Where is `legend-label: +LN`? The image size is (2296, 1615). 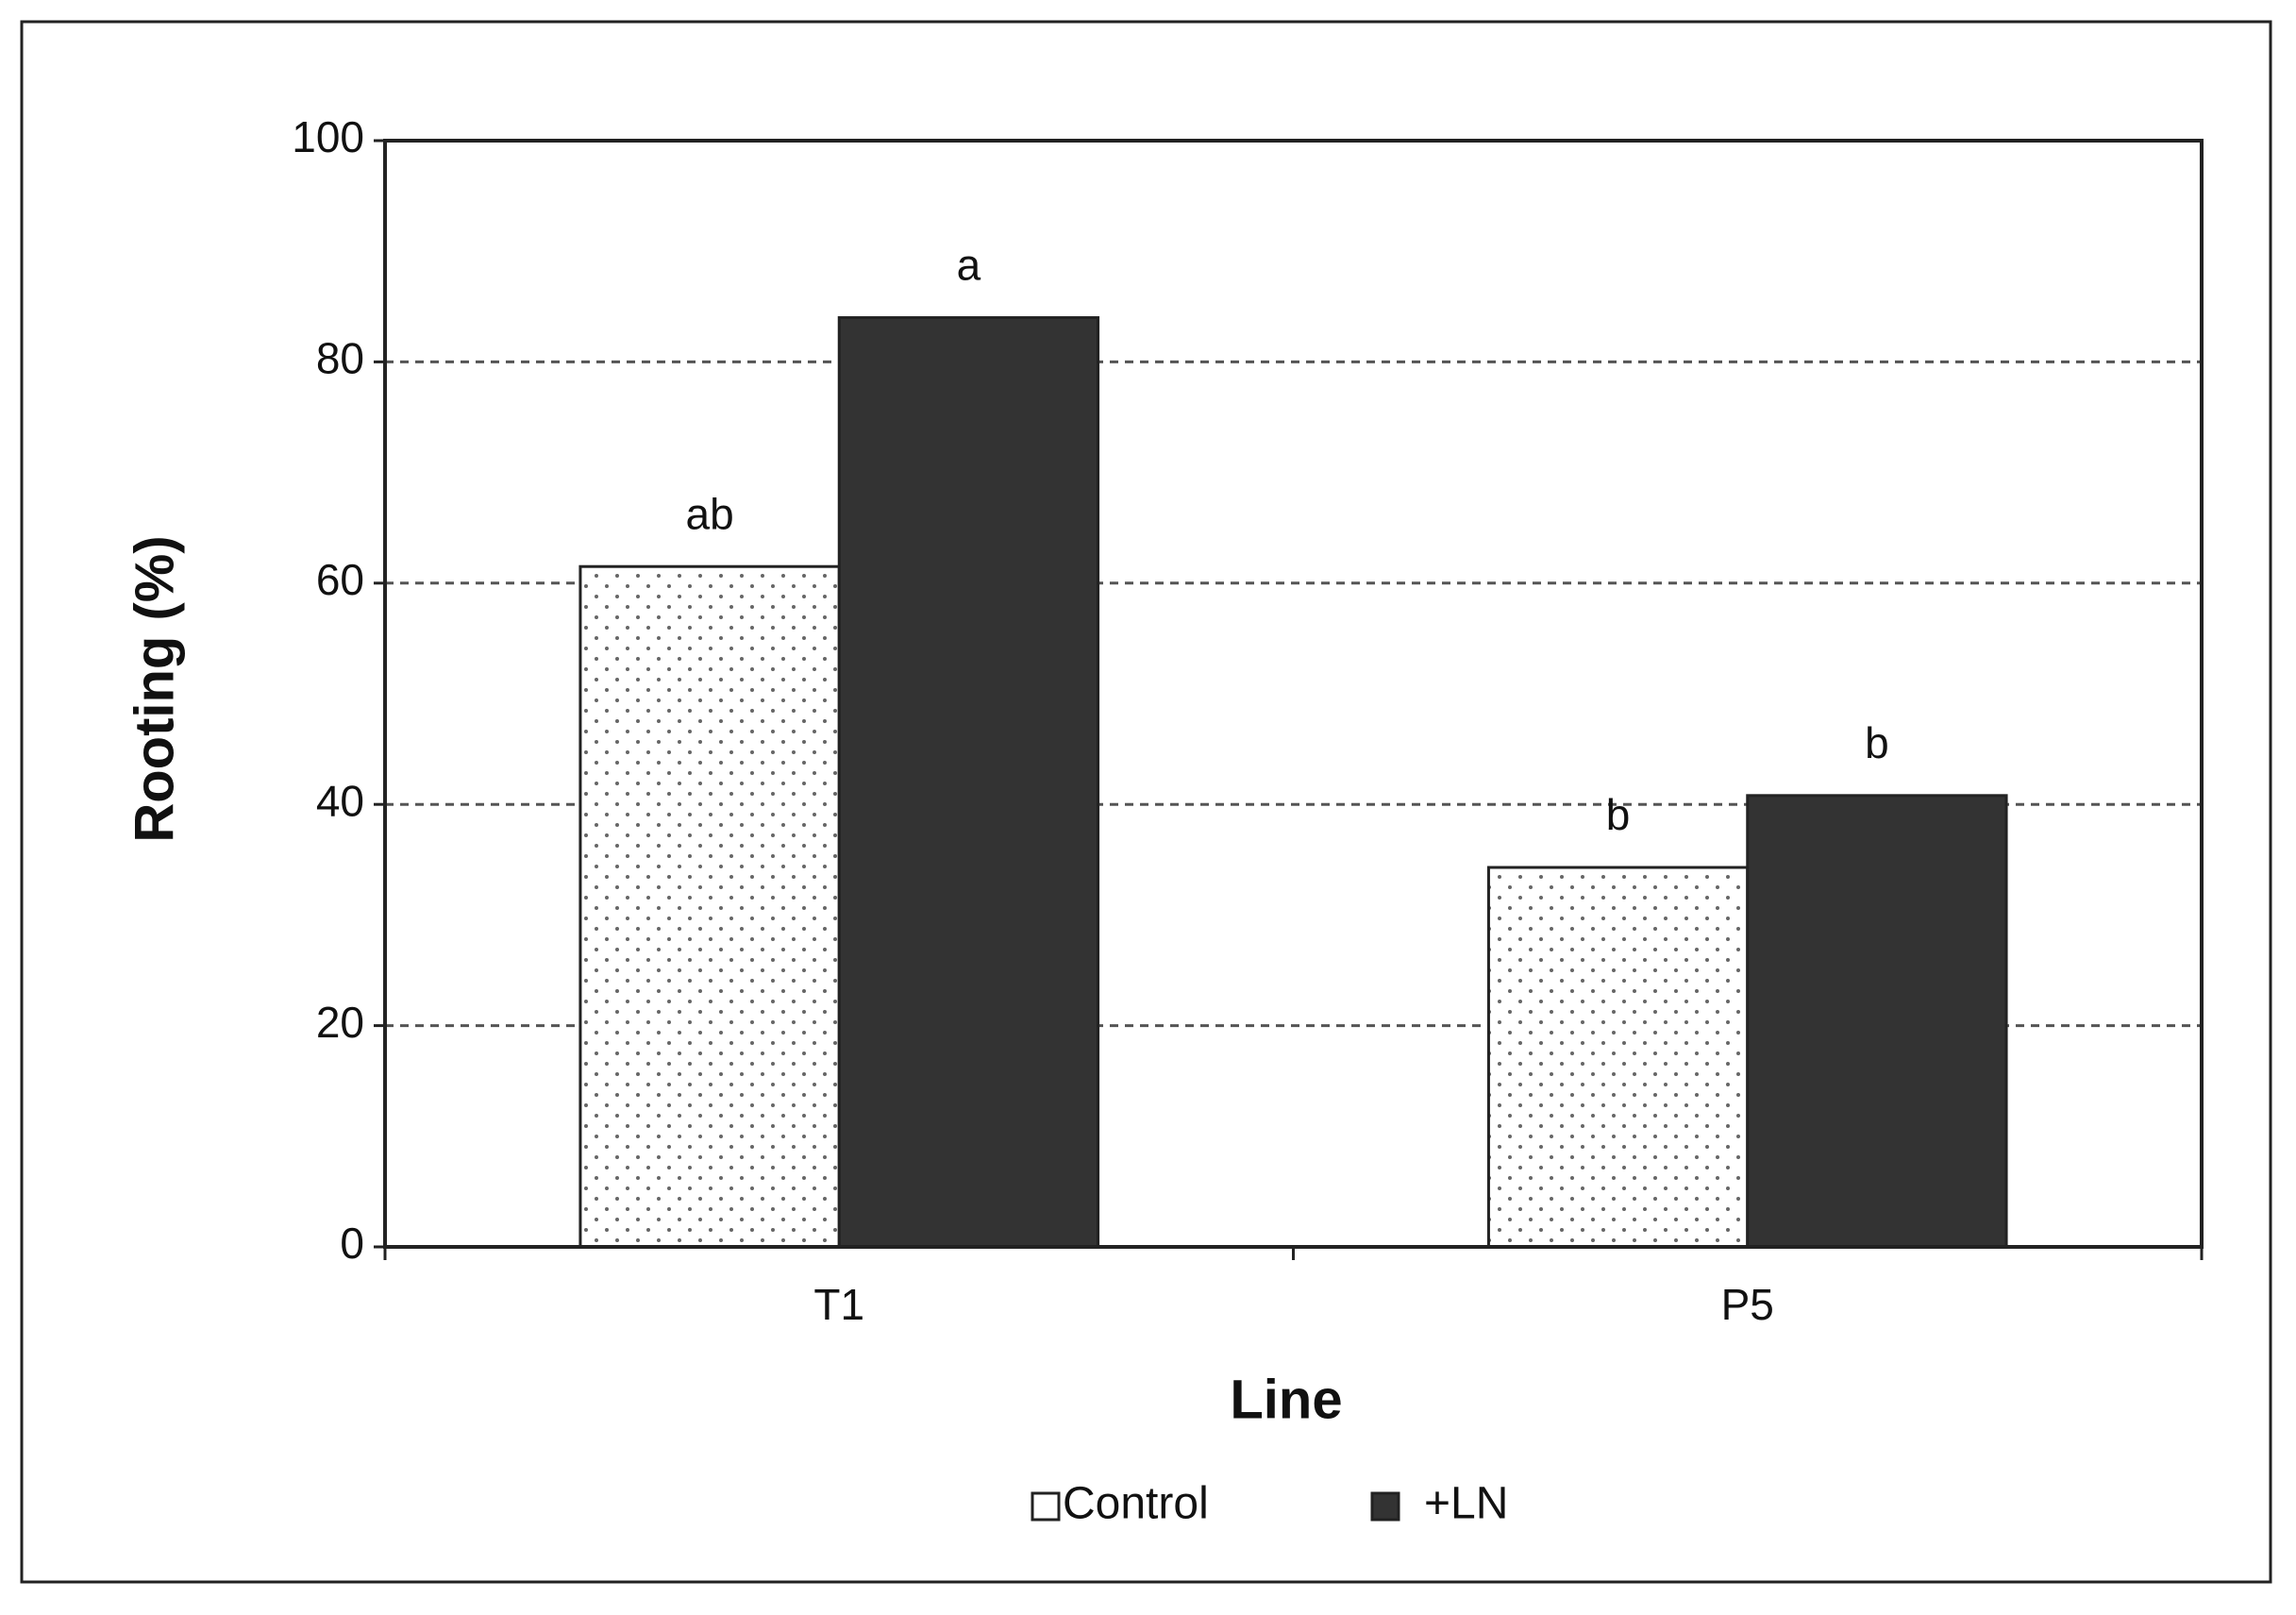
legend-label: +LN is located at coordinates (1466, 1504).